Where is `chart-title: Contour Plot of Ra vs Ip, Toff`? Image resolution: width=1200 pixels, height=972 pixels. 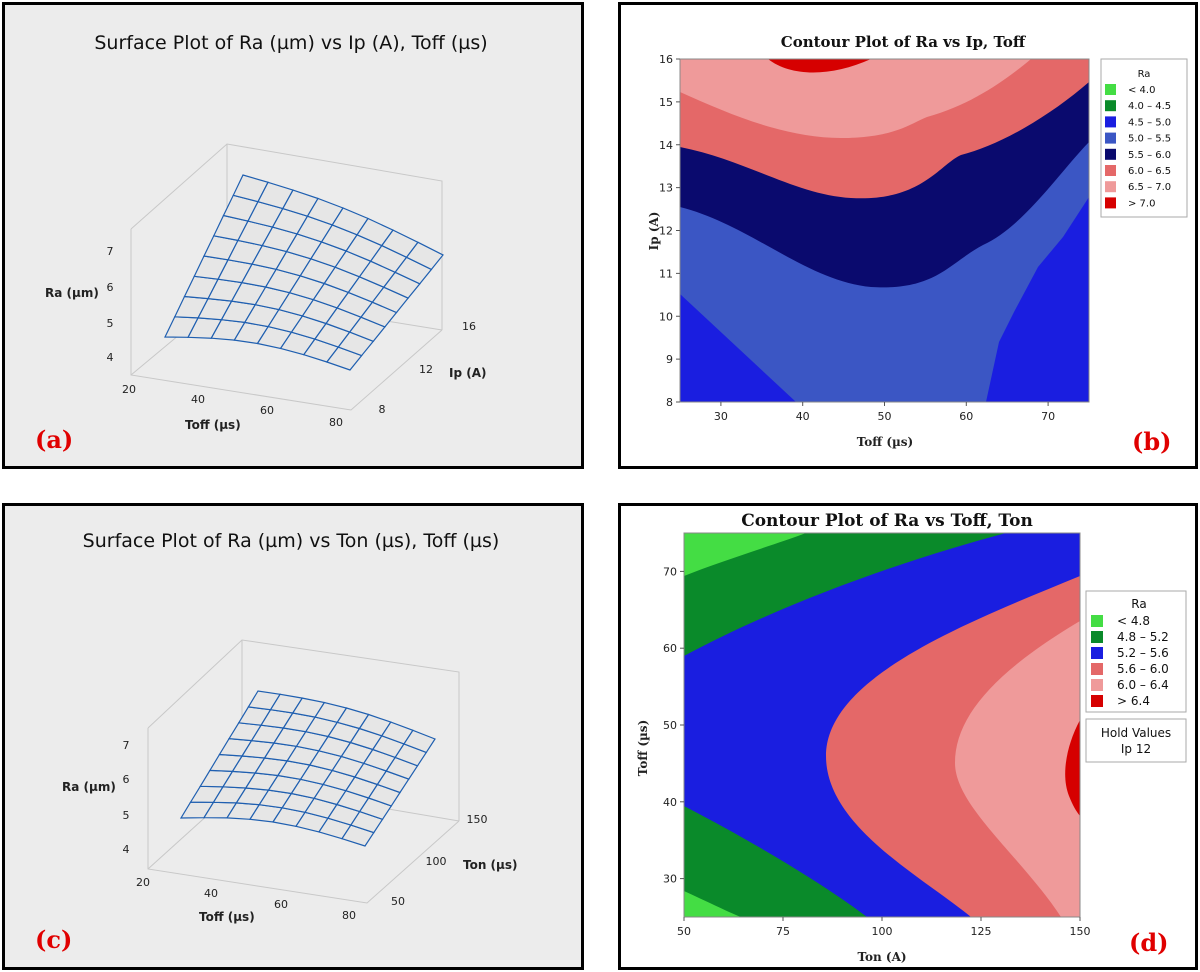 chart-title: Contour Plot of Ra vs Ip, Toff is located at coordinates (904, 42).